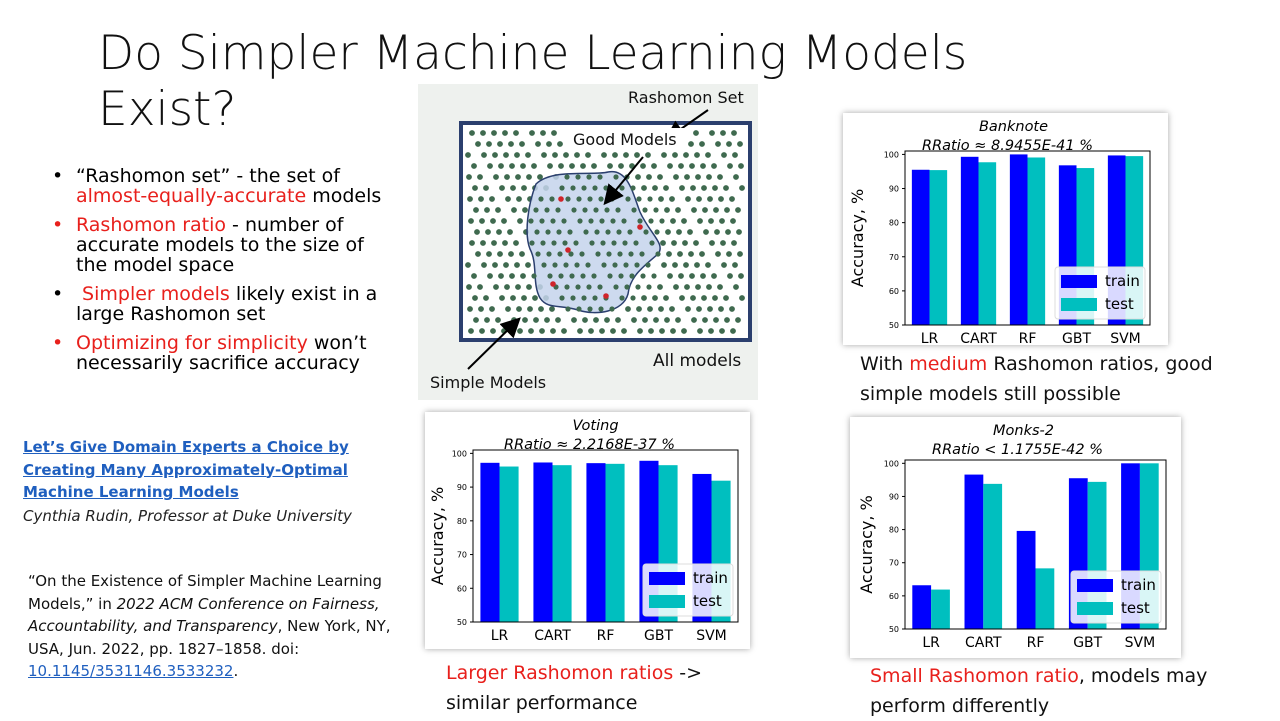  What do you see at coordinates (857, 238) in the screenshot?
I see `y-axis-label: Accuracy, %` at bounding box center [857, 238].